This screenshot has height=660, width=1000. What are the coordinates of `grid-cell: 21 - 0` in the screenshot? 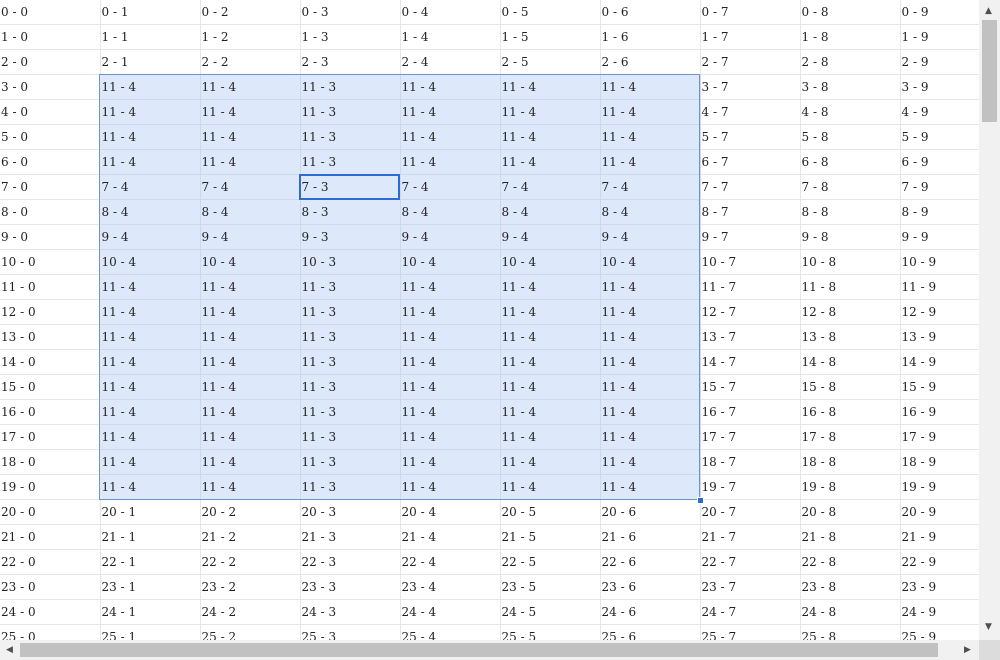 It's located at (50, 537).